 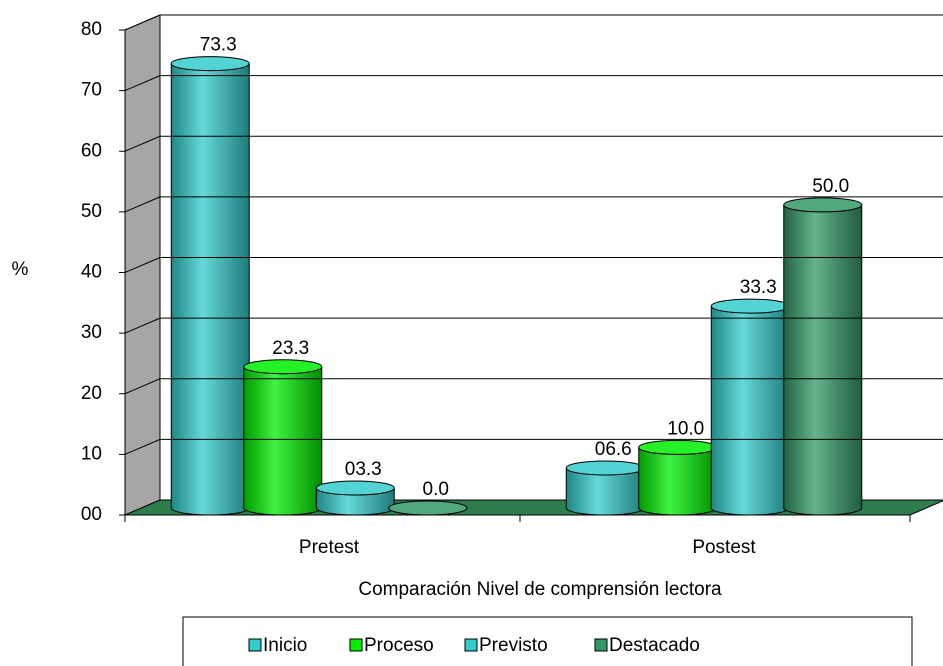 I want to click on y-tick-label: 70, so click(x=91, y=90).